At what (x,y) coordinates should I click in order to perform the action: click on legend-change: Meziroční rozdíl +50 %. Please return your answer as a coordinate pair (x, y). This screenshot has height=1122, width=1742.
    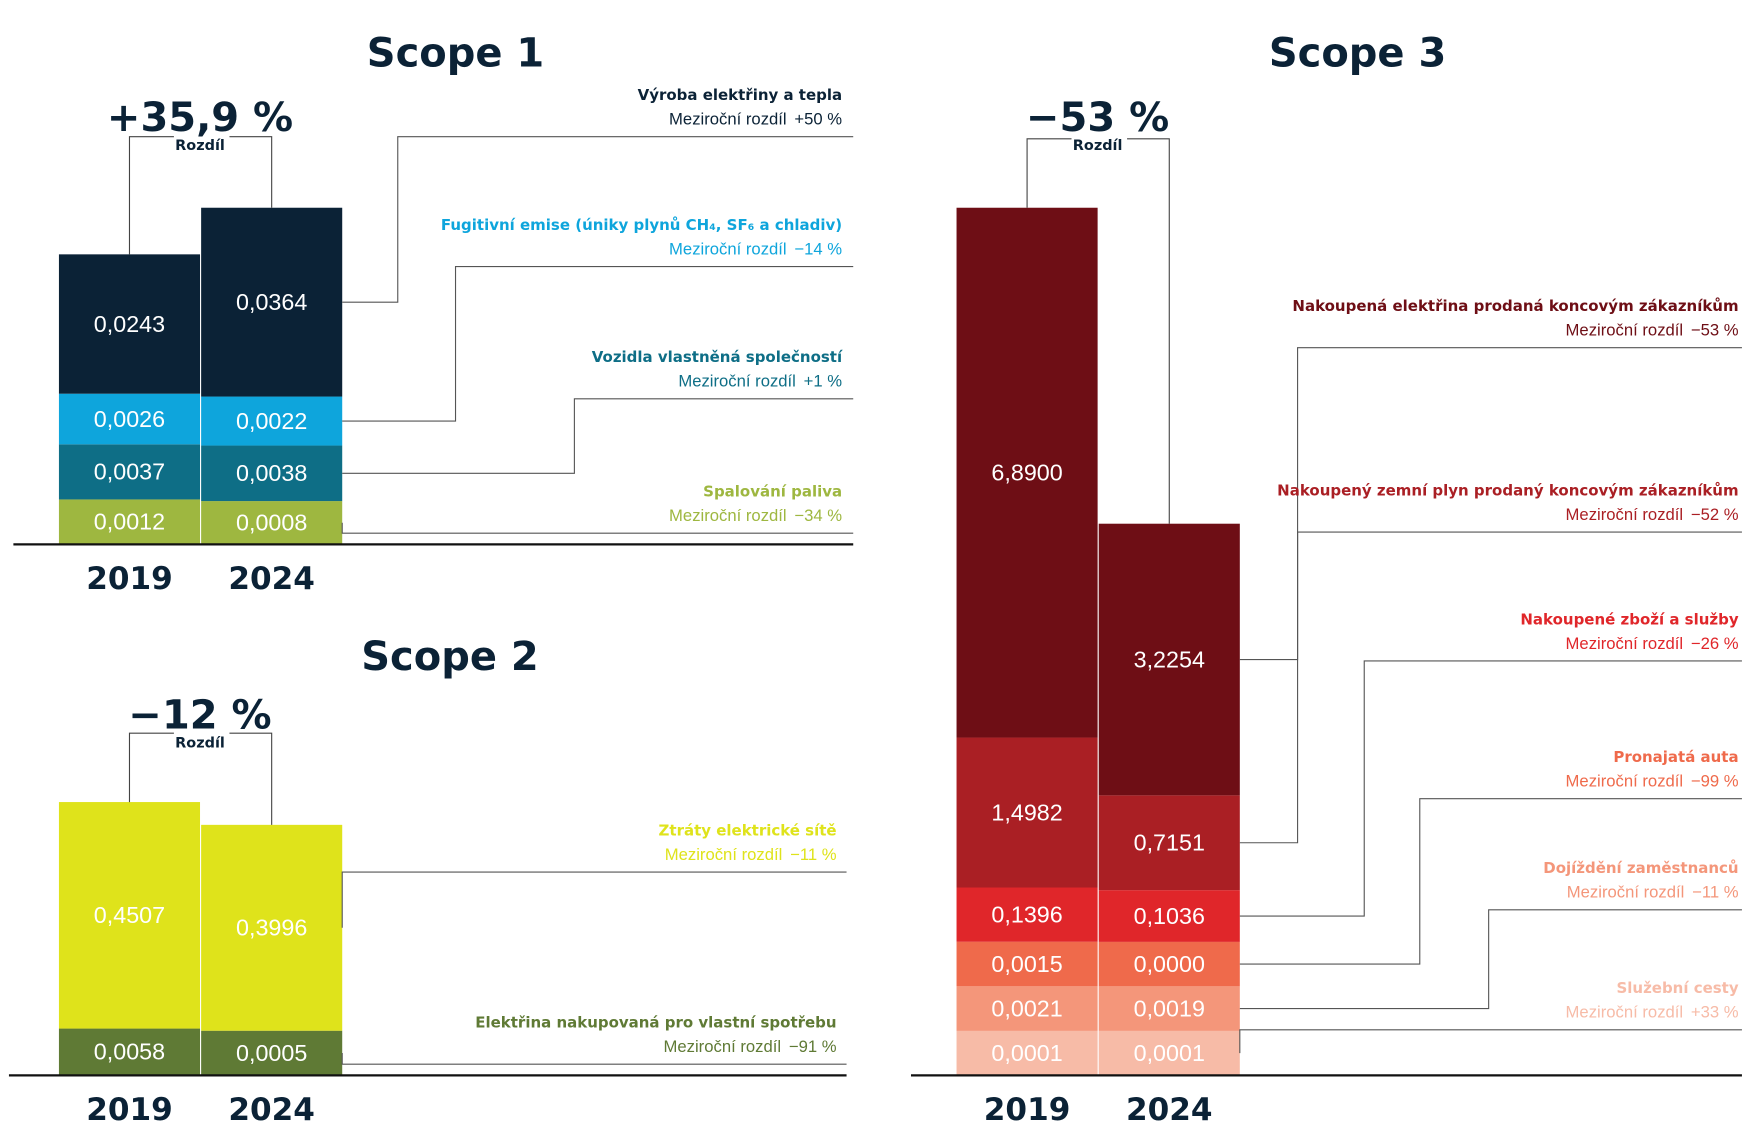
    Looking at the image, I should click on (755, 118).